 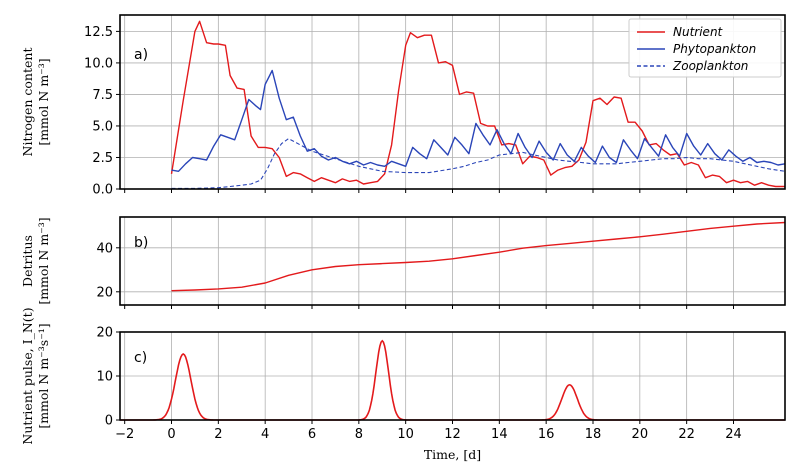 I want to click on panel-label: a), so click(x=141, y=55).